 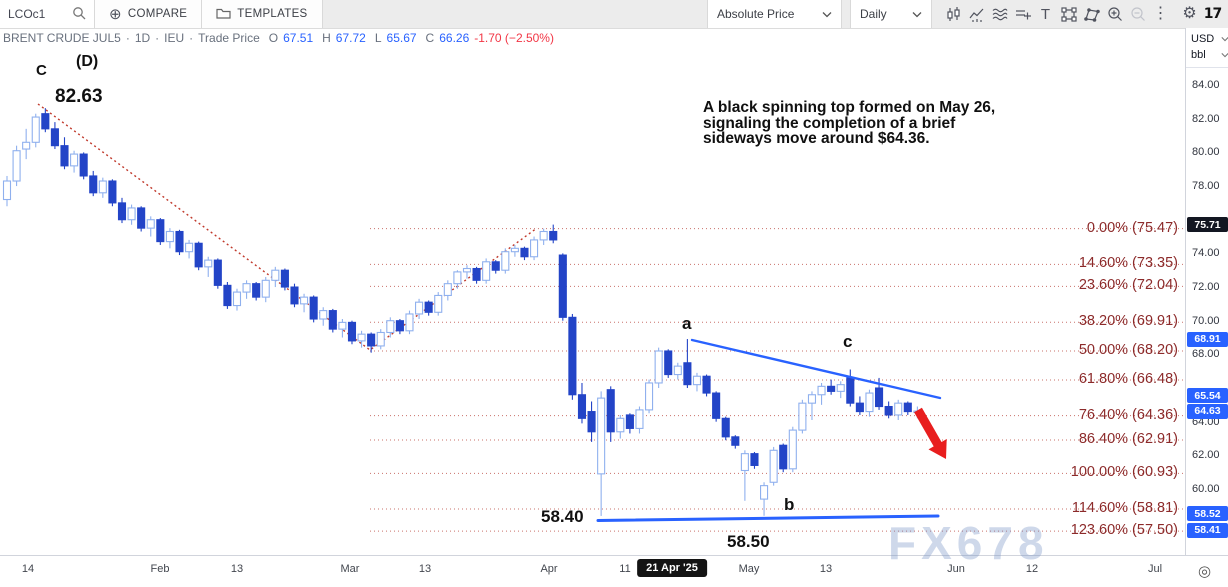 I want to click on fib-level-label: 50.00% (68.20), so click(x=1128, y=349).